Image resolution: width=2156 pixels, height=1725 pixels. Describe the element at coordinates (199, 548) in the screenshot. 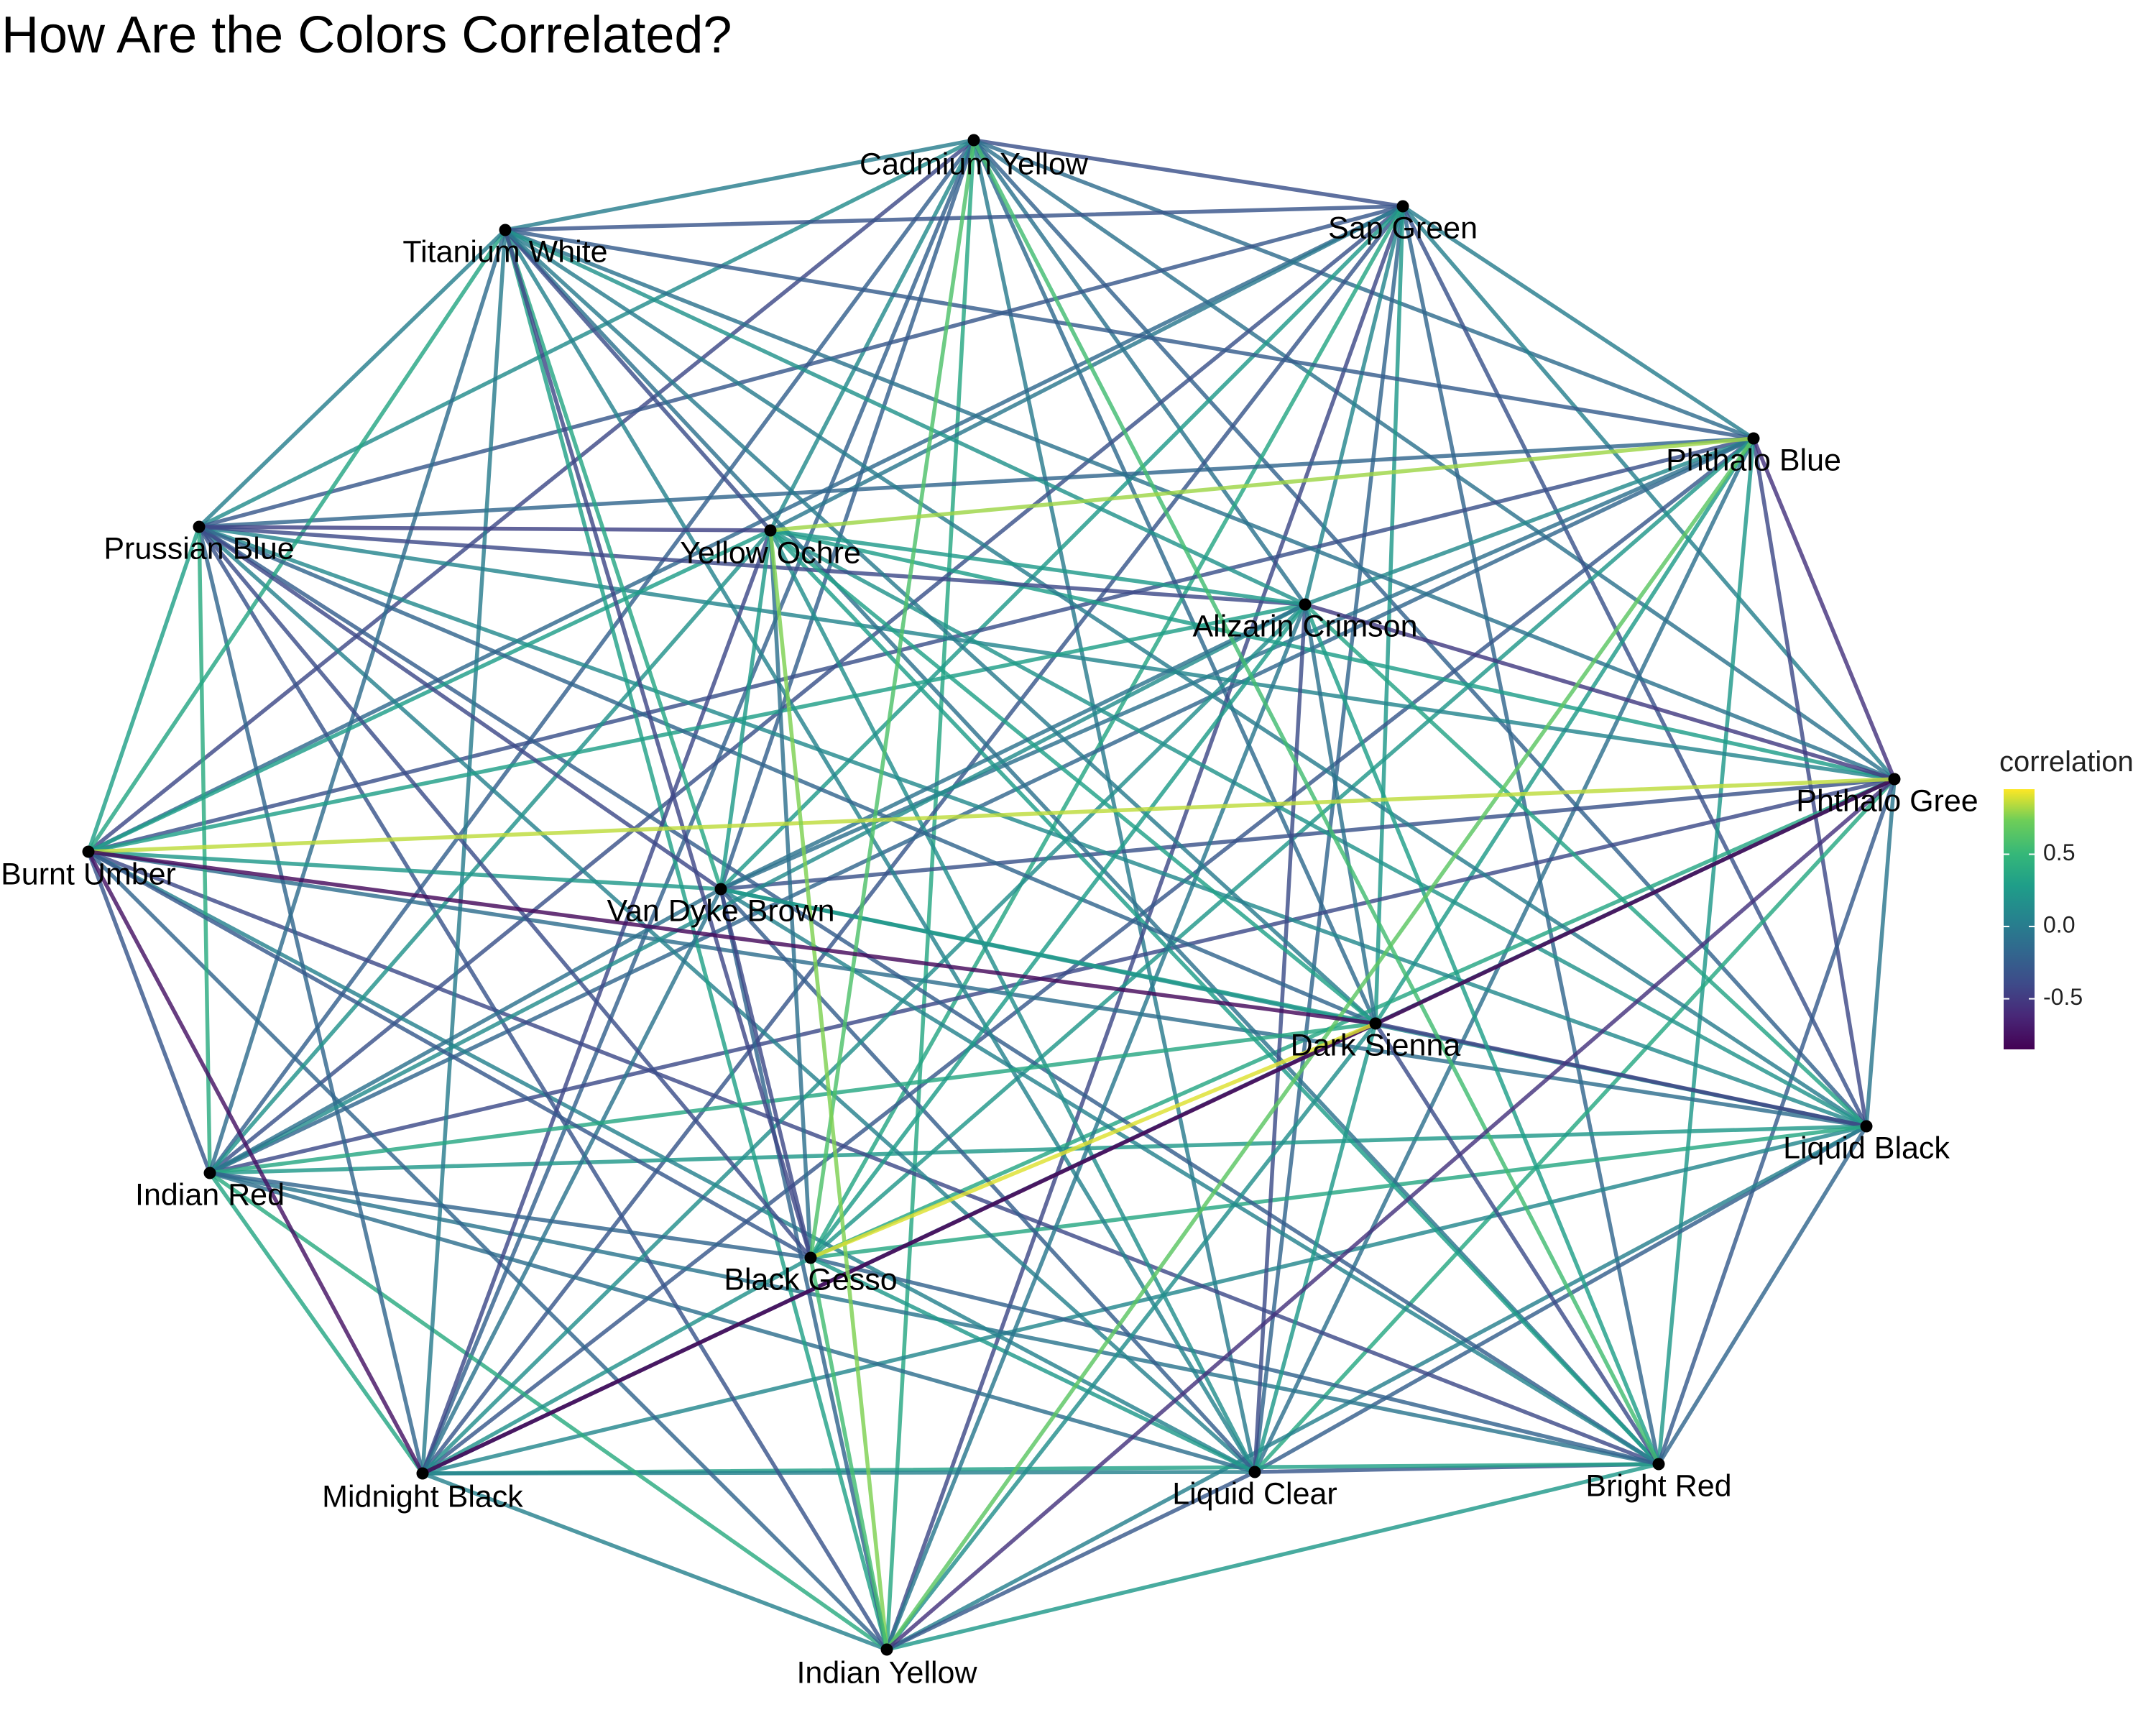

I see `node-label: Prussian Blue` at that location.